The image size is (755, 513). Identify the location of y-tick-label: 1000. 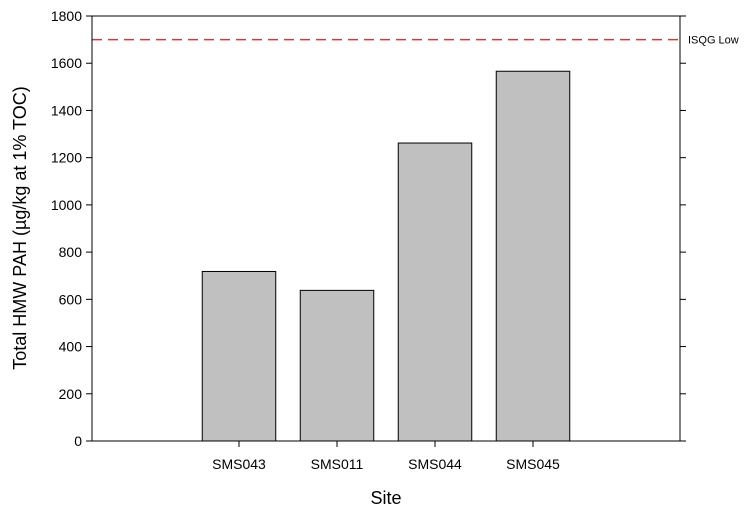
(66, 205).